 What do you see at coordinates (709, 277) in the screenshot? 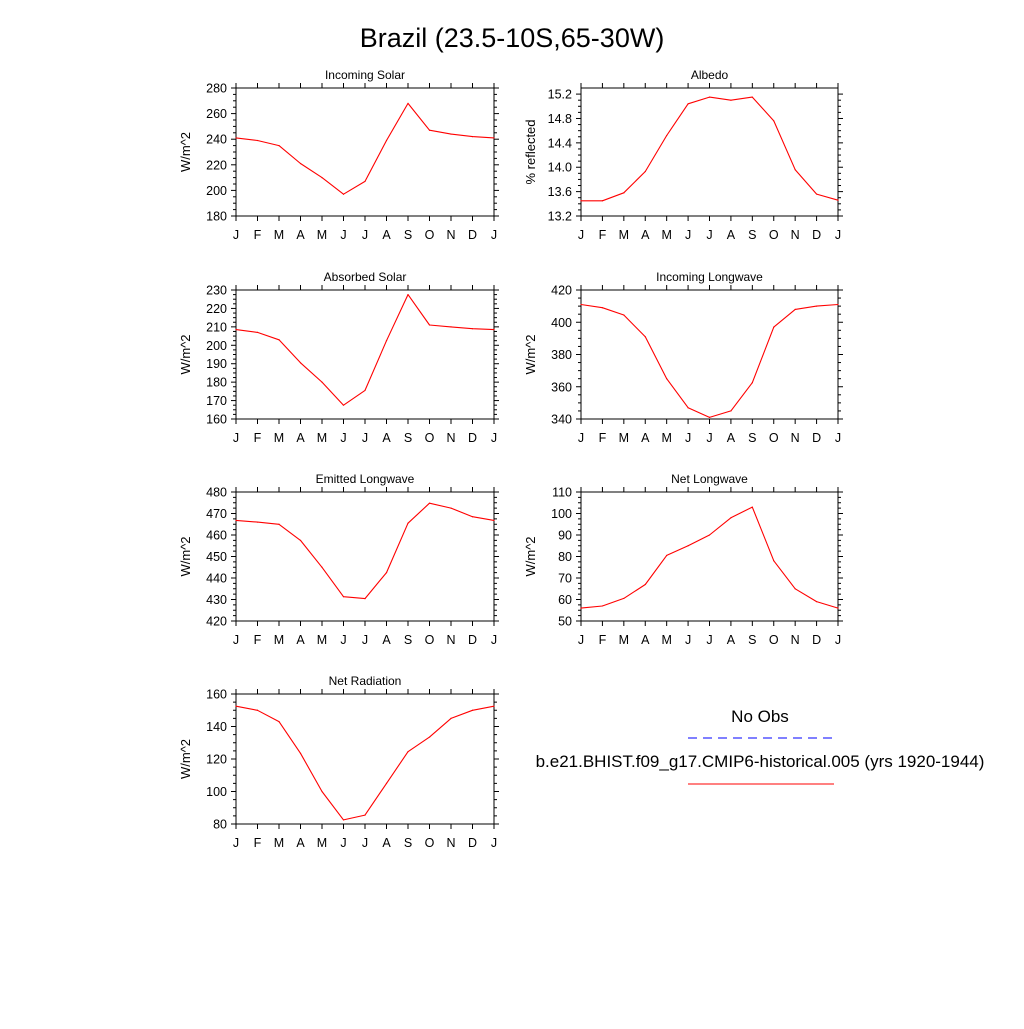
I see `panel-title: Incoming Longwave` at bounding box center [709, 277].